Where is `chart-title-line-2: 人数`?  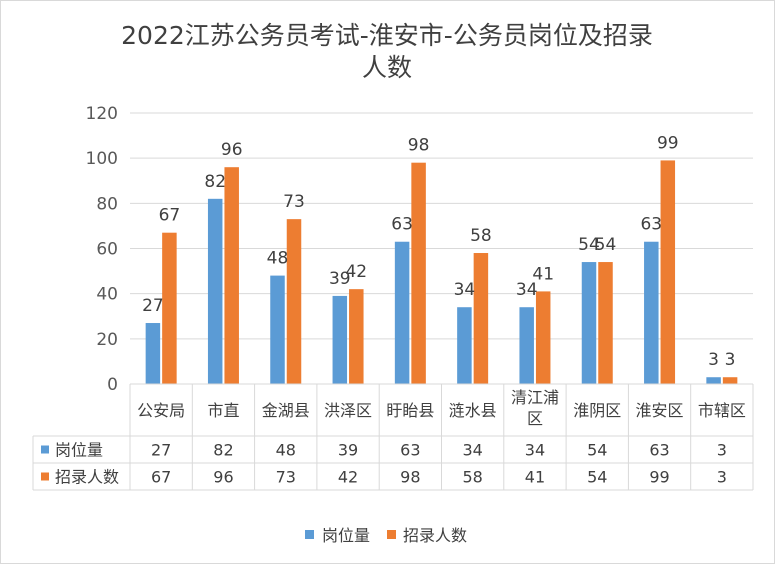
chart-title-line-2: 人数 is located at coordinates (387, 67).